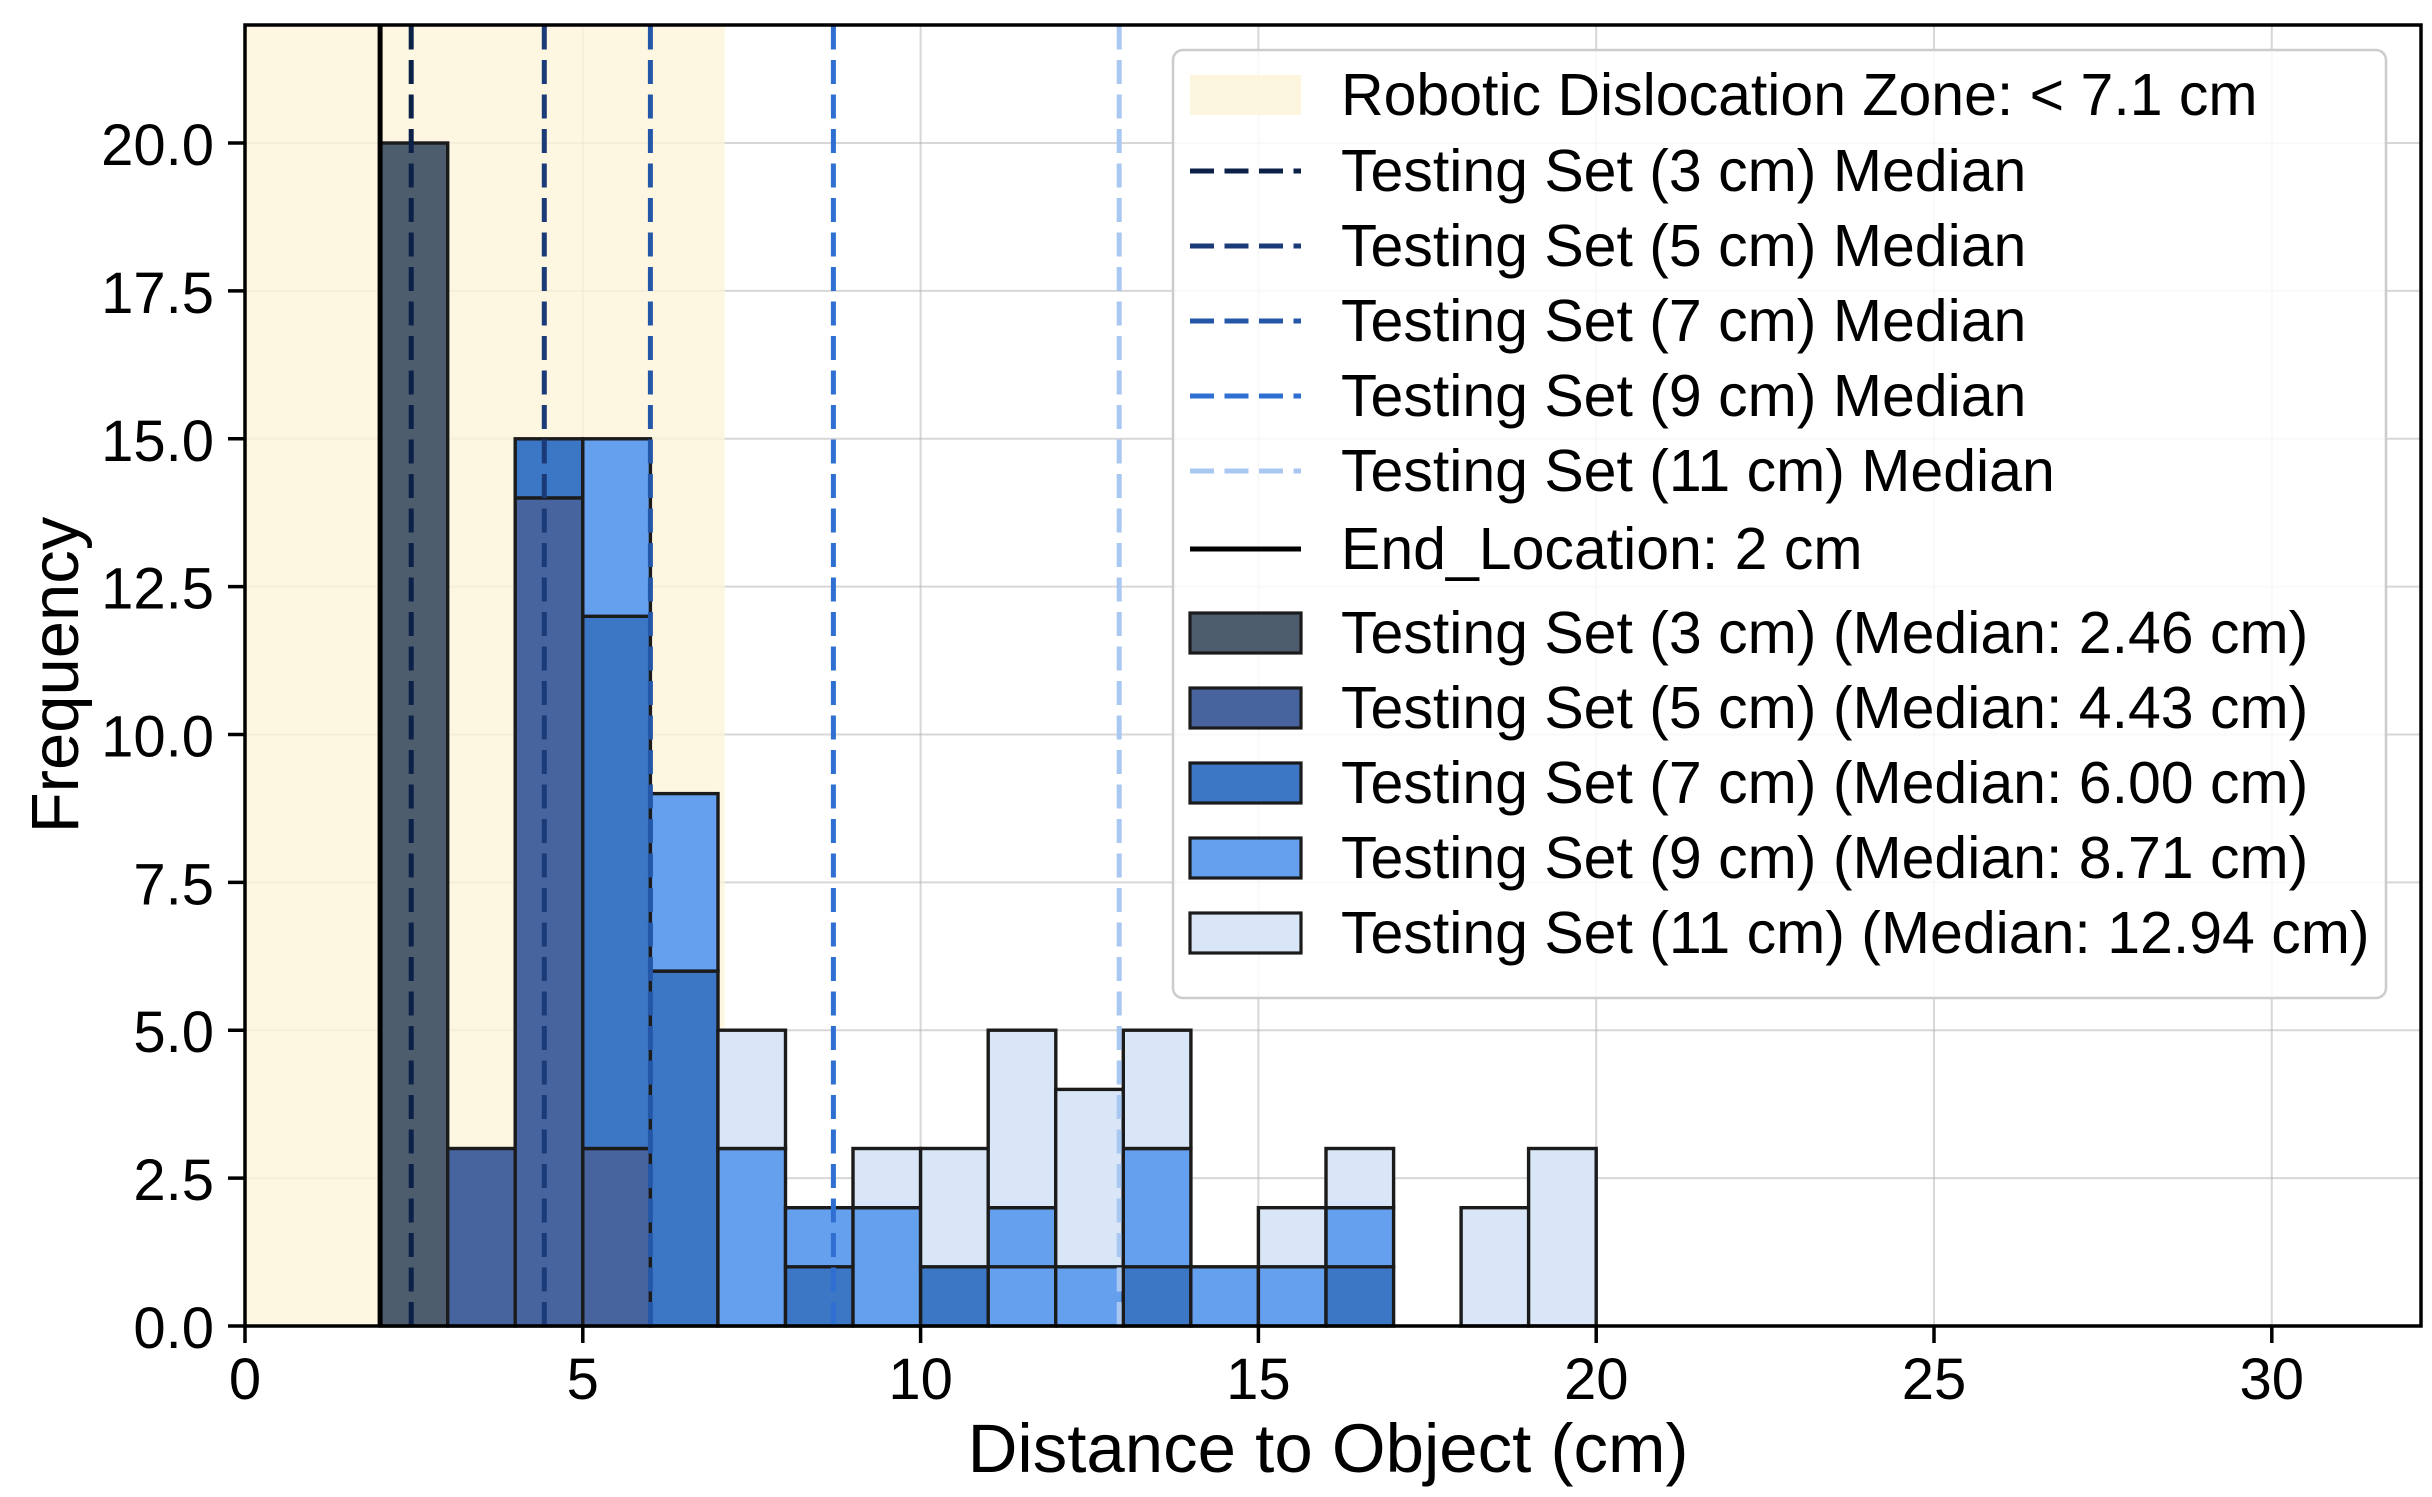 This screenshot has width=2432, height=1497. I want to click on svg-text: 7.5, so click(173, 884).